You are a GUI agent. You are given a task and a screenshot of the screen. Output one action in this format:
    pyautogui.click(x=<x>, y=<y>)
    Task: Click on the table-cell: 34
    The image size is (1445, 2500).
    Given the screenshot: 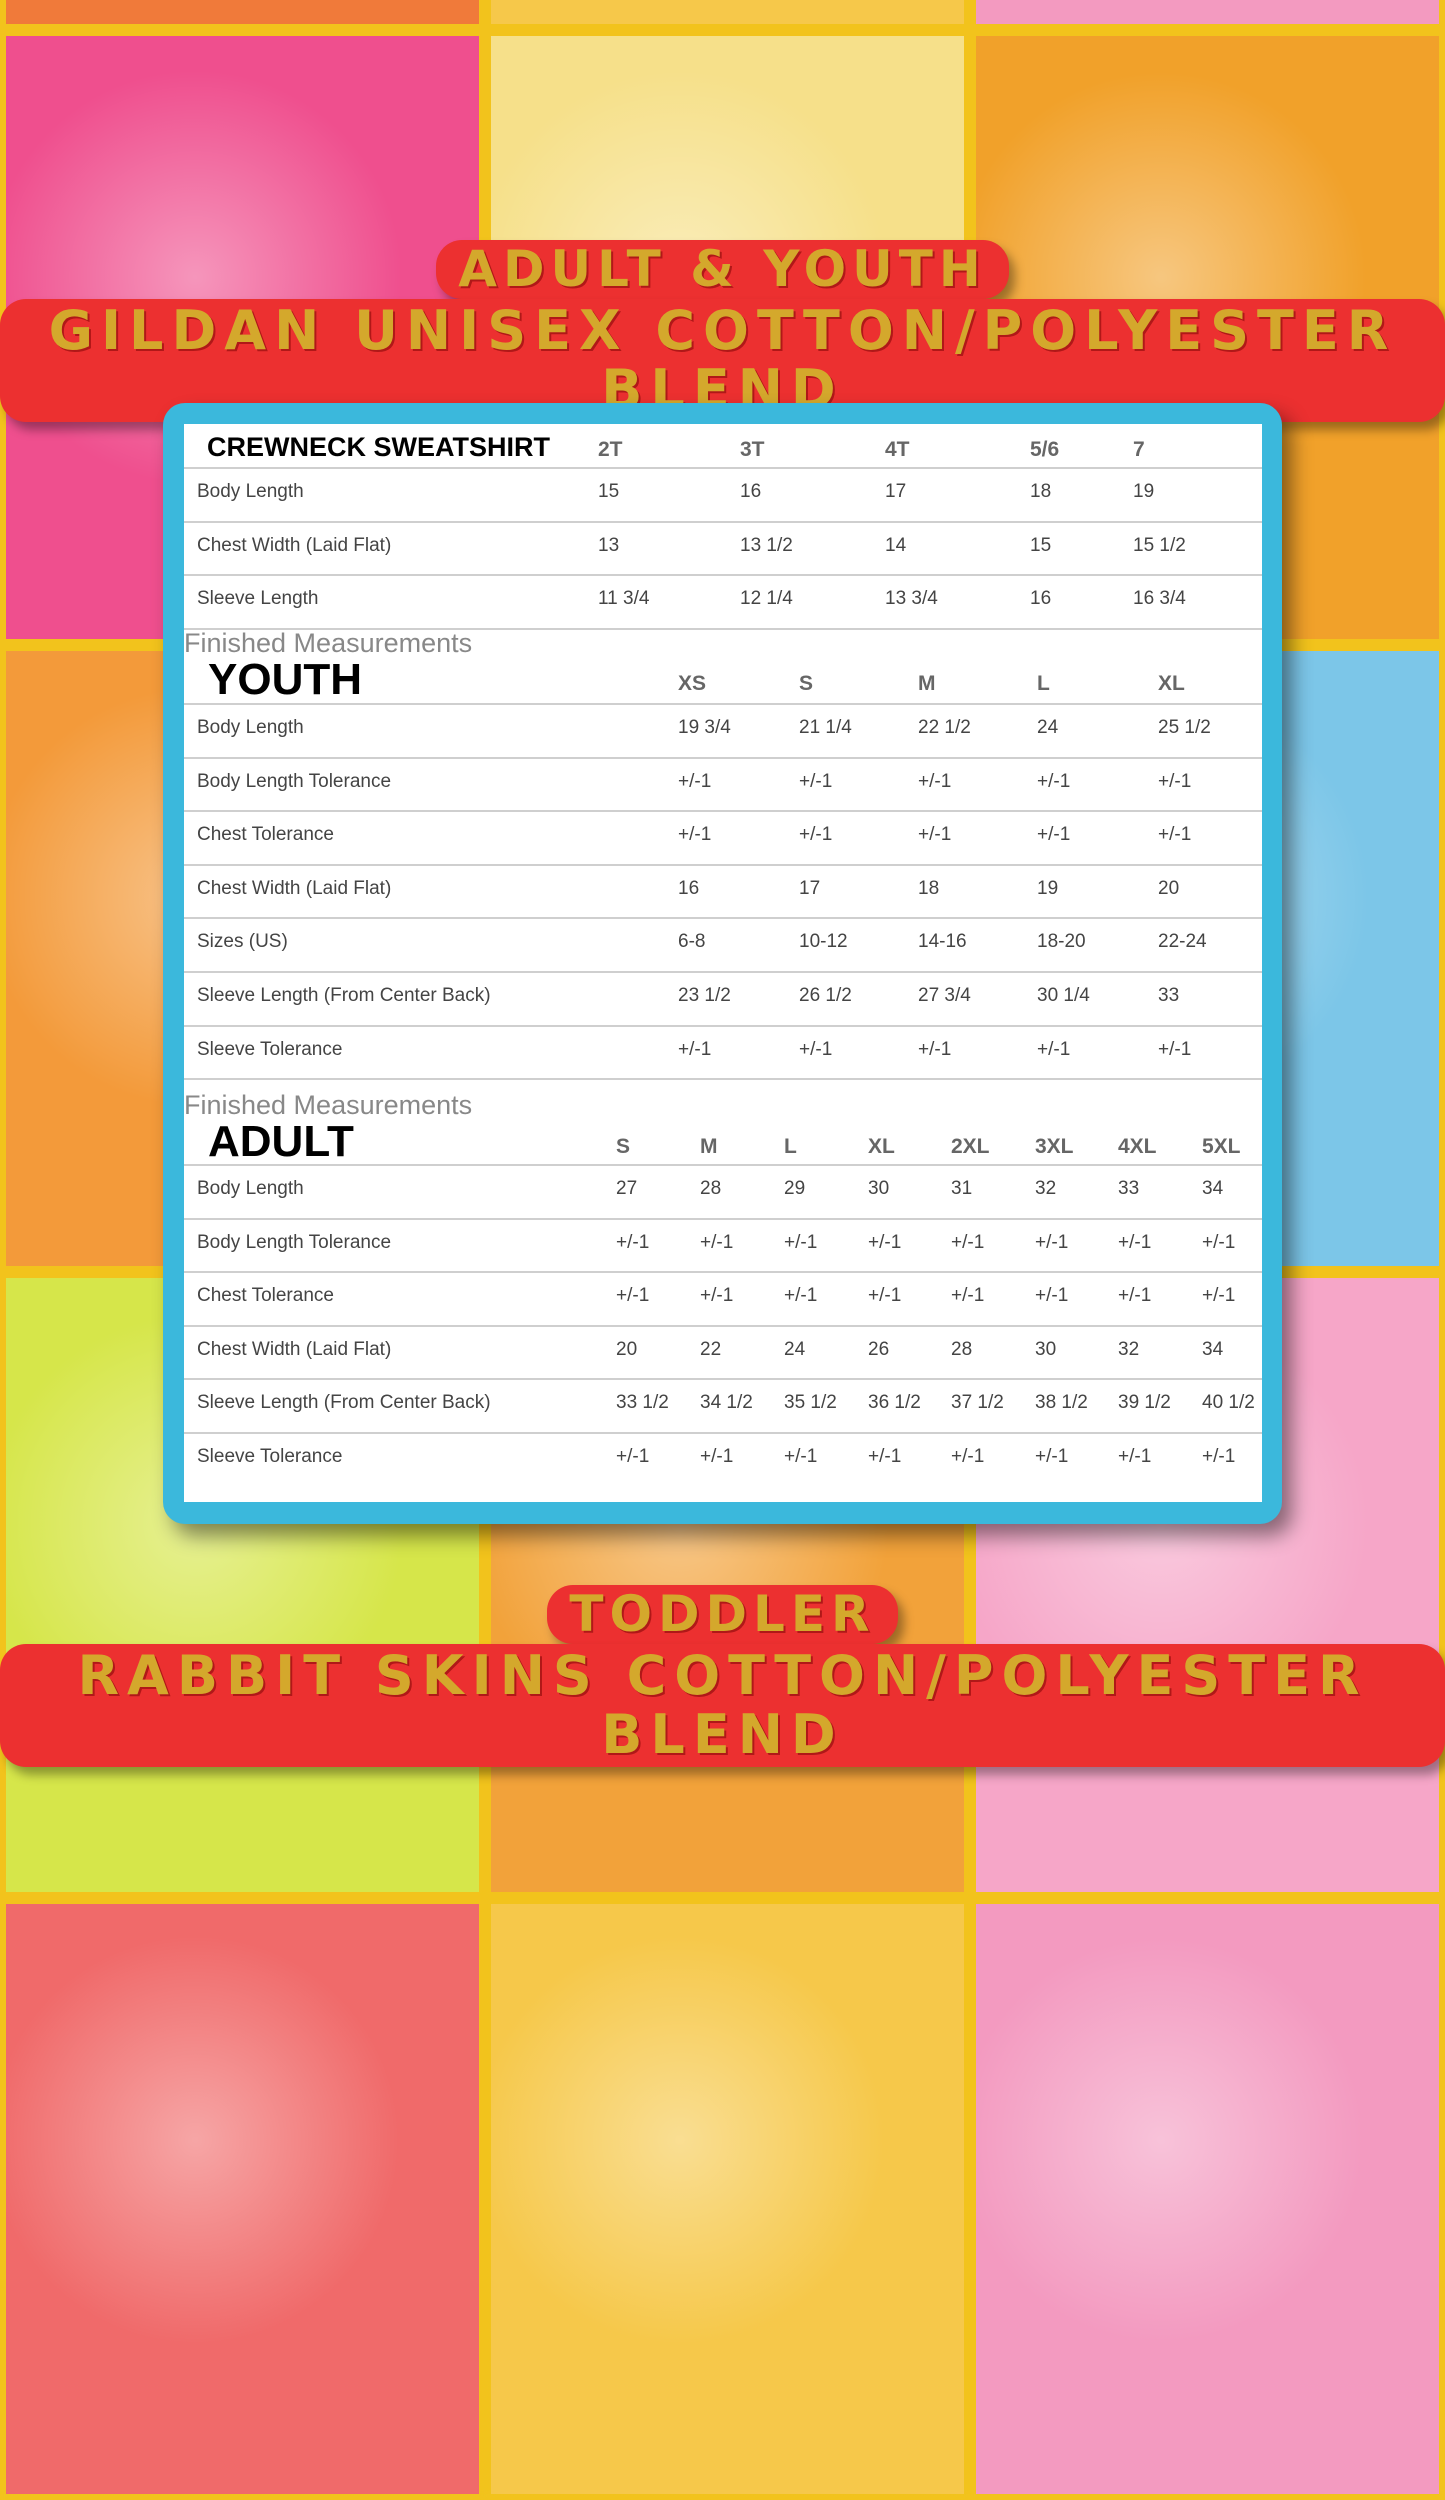 What is the action you would take?
    pyautogui.click(x=1213, y=1349)
    